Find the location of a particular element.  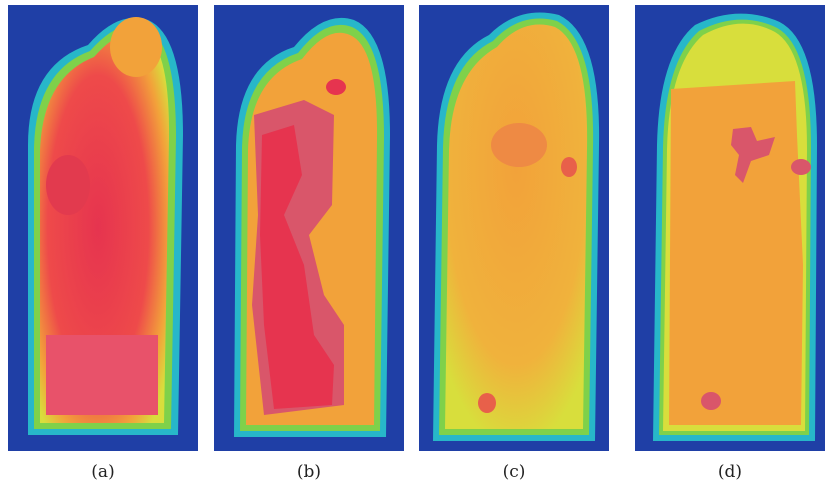

caption-c: (c) is located at coordinates (514, 472).